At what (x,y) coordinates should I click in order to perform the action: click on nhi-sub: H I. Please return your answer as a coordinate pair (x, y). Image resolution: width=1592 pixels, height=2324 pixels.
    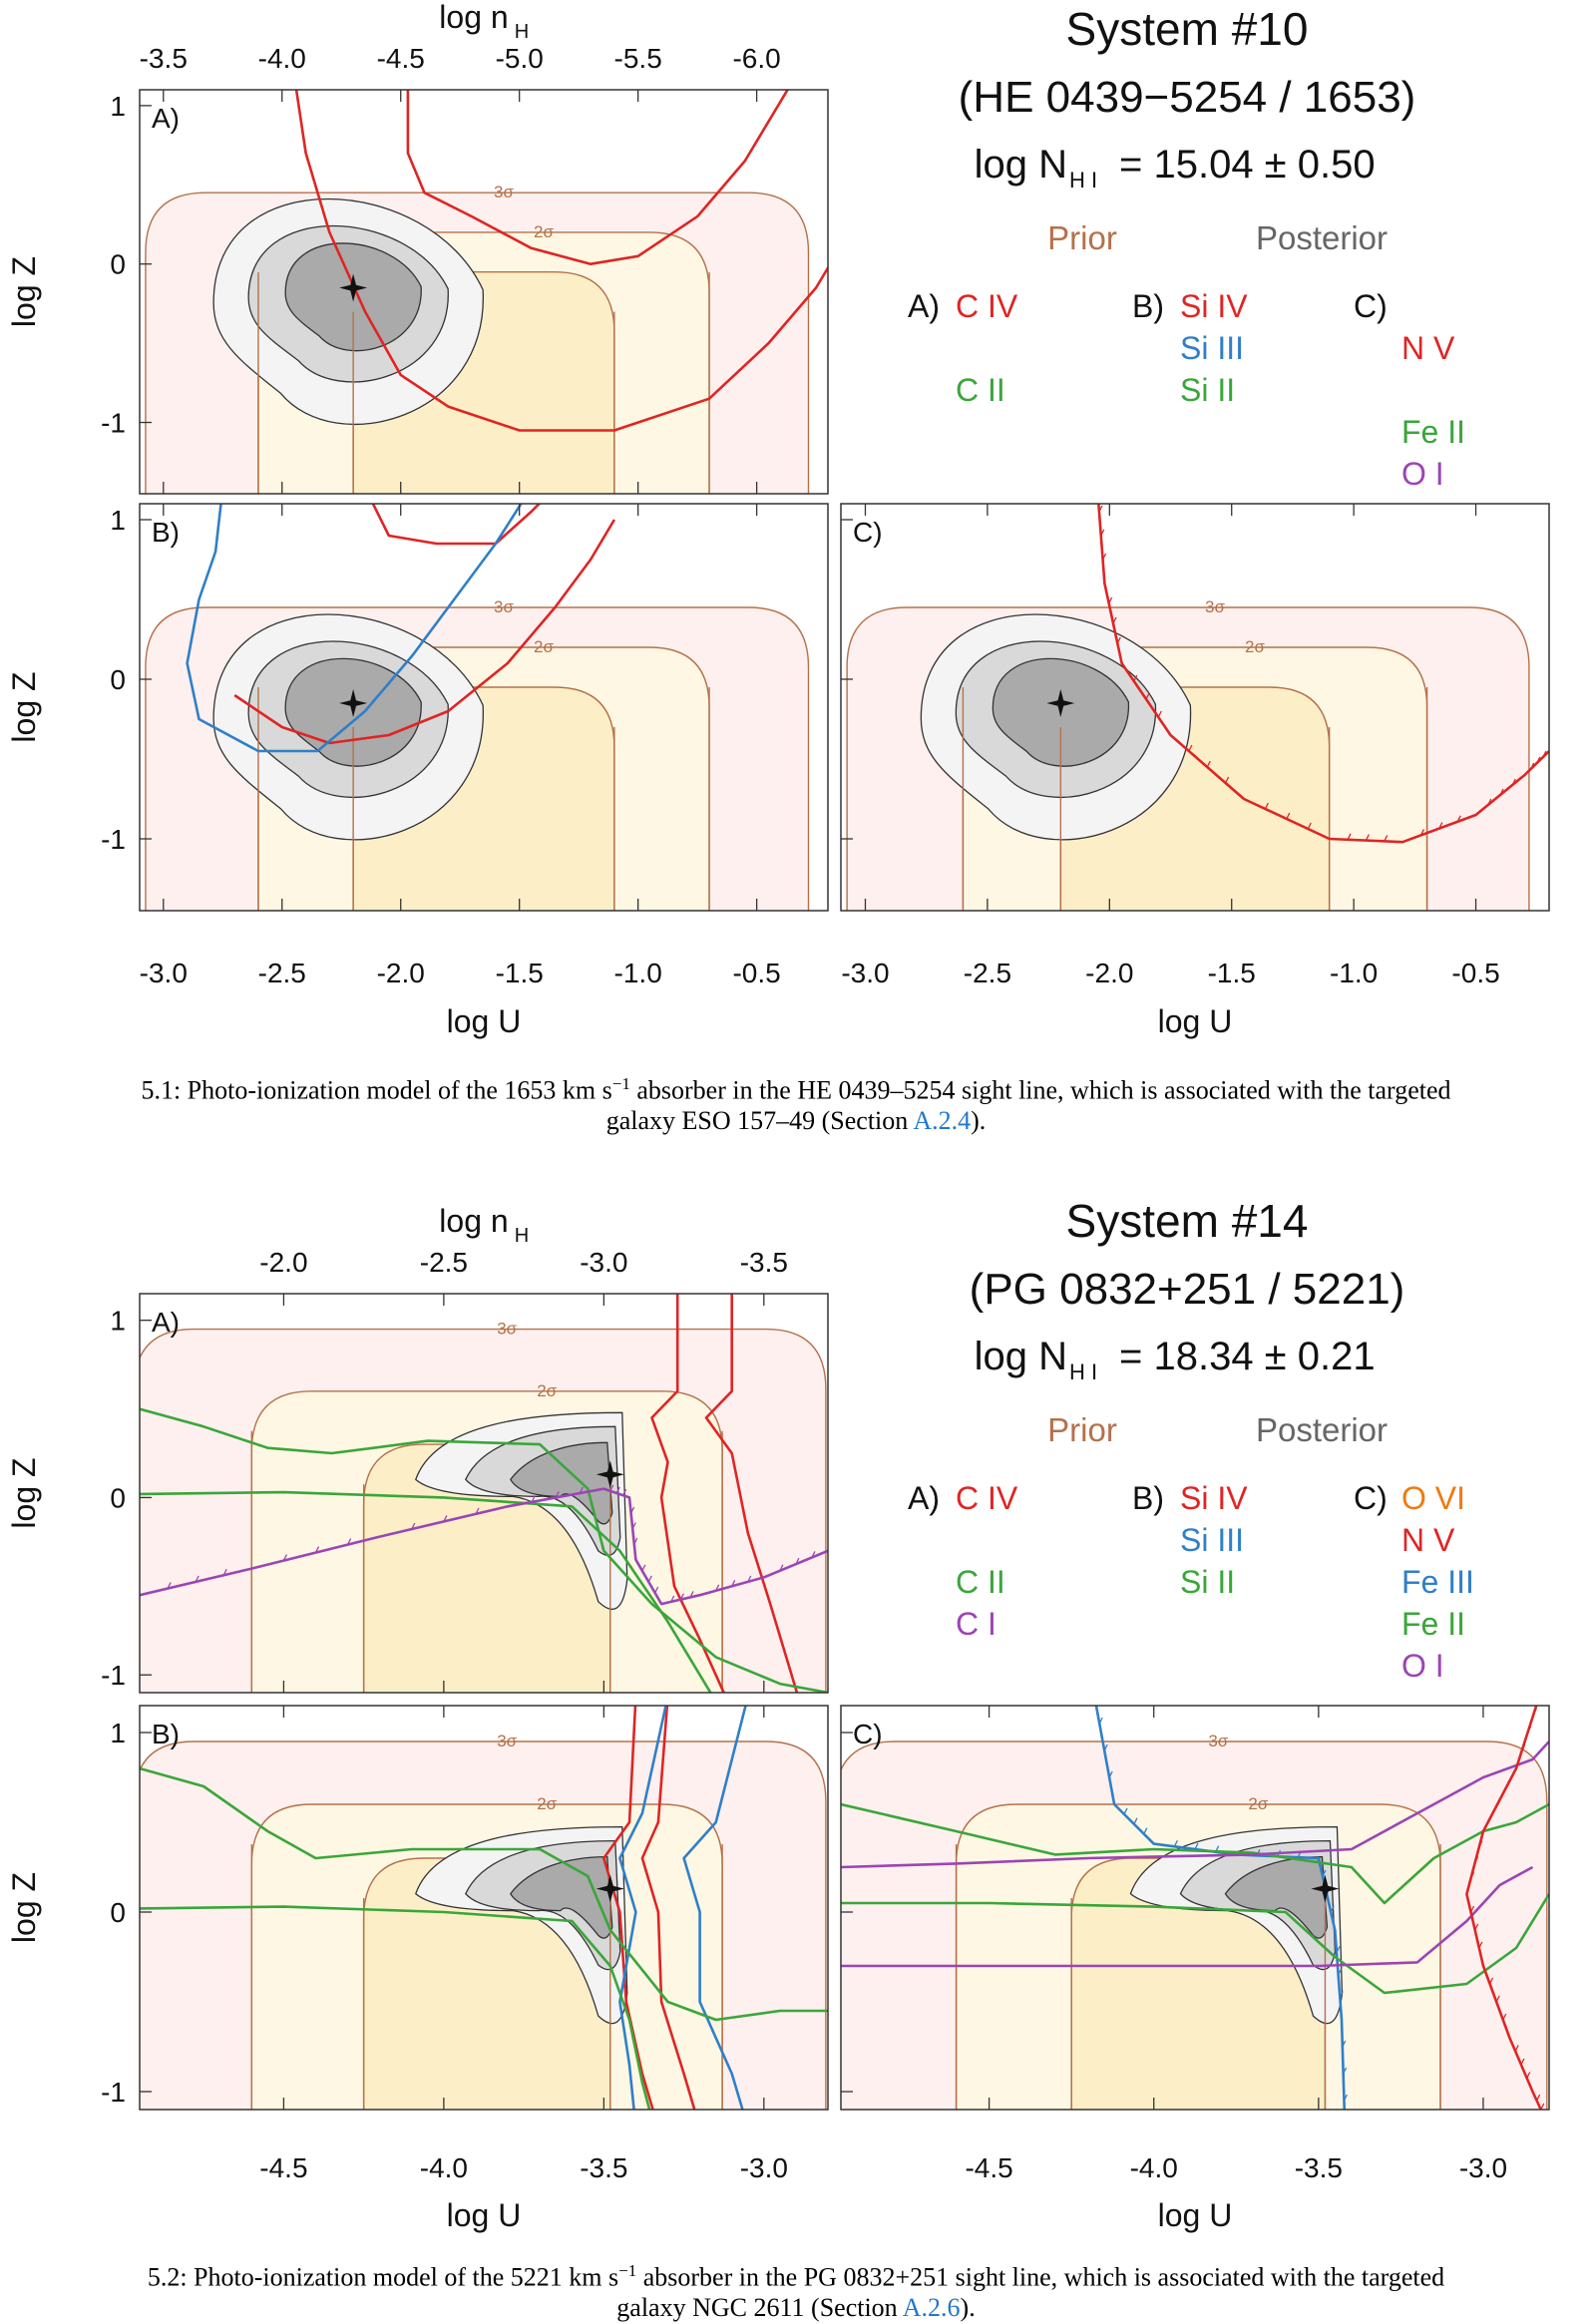
    Looking at the image, I should click on (1083, 180).